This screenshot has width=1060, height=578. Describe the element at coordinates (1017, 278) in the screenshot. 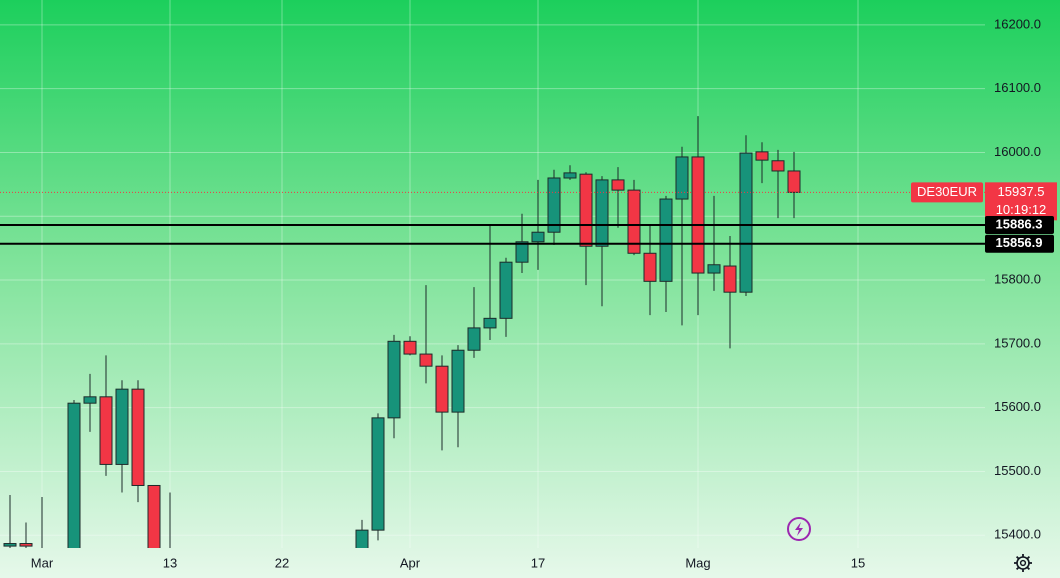

I see `y-tick-label: 15800.0` at that location.